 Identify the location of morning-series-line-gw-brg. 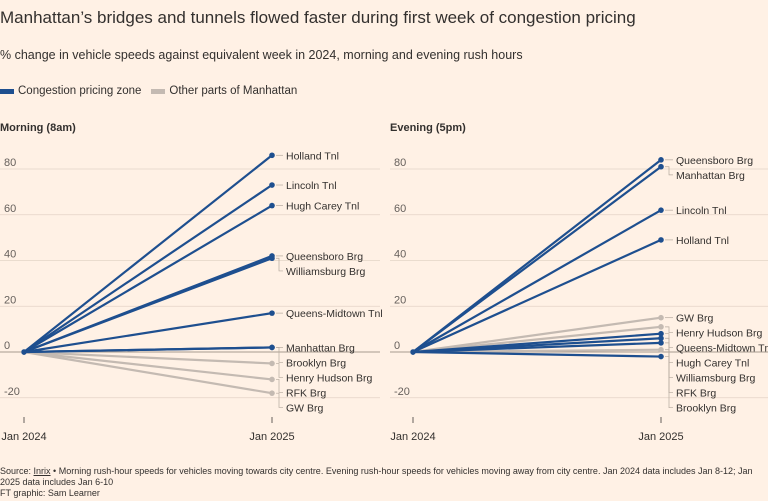
(148, 372).